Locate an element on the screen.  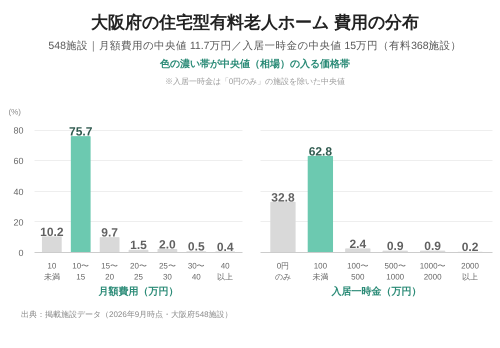
data-label: 0.2 is located at coordinates (470, 247).